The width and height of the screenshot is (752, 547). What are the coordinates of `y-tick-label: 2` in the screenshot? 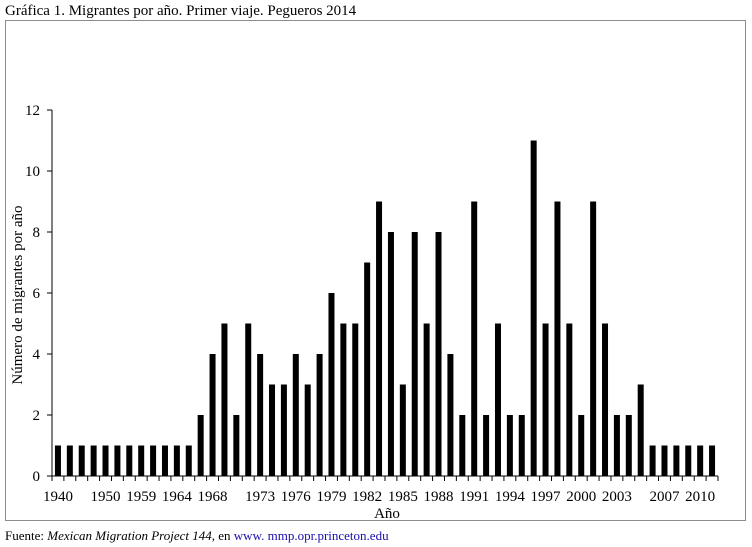 It's located at (37, 416).